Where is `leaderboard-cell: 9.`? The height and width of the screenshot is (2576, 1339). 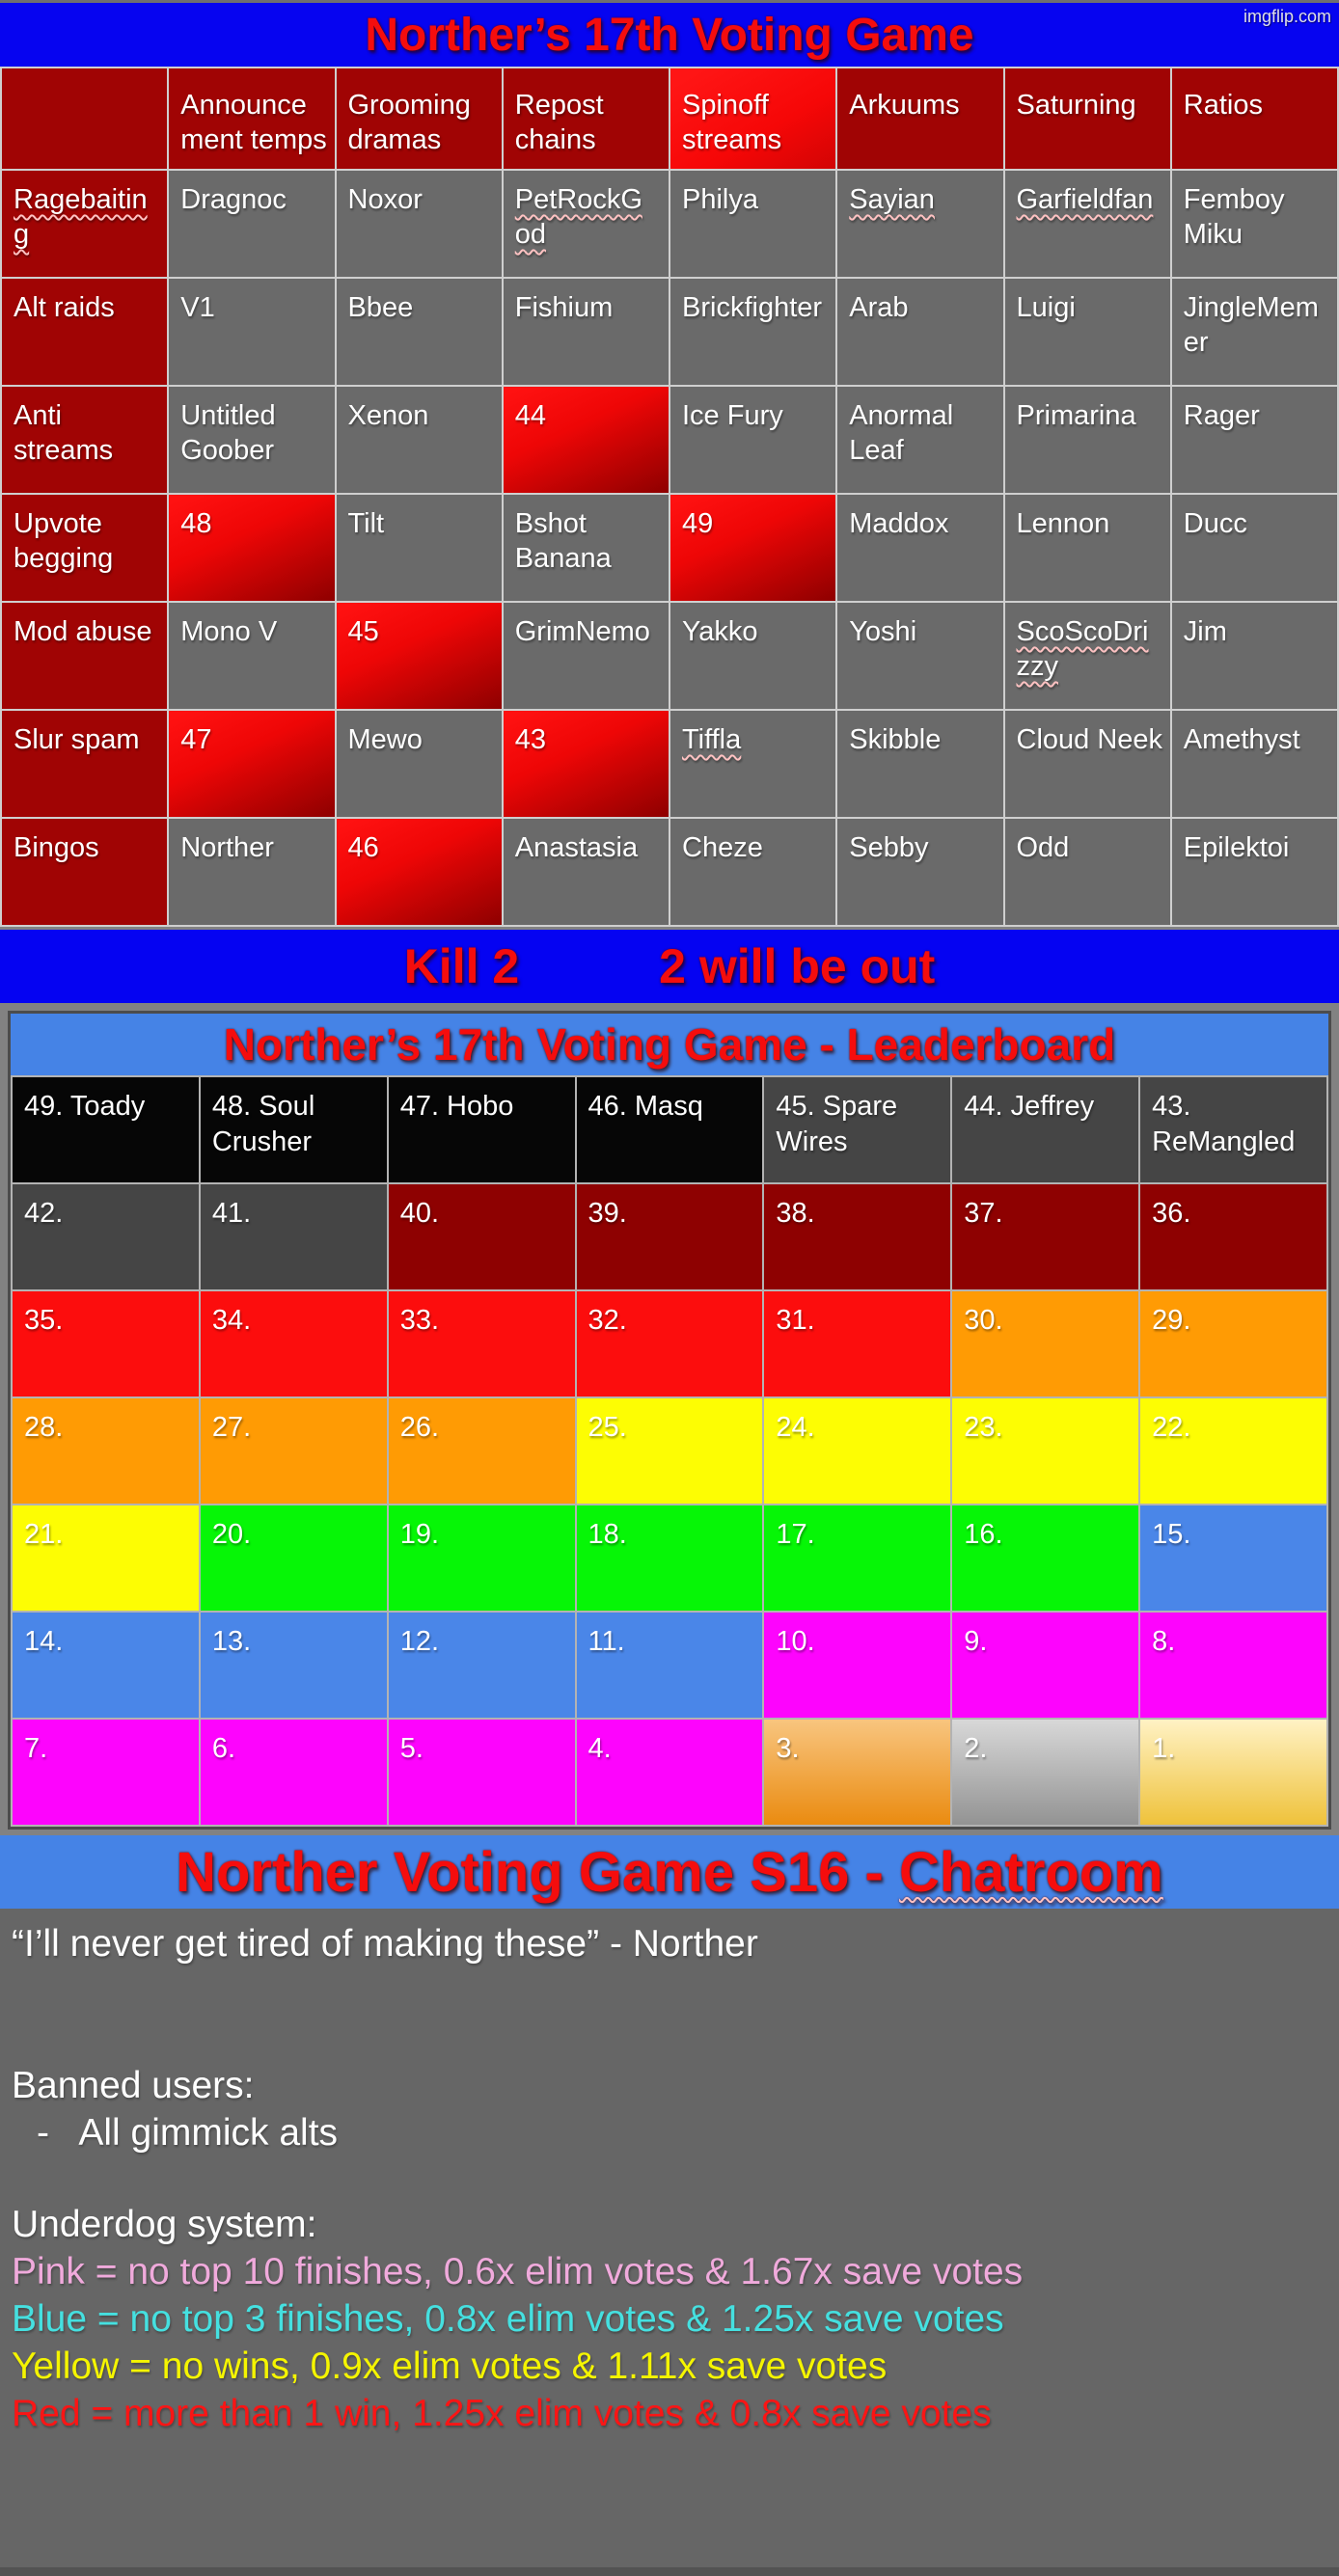 leaderboard-cell: 9. is located at coordinates (1045, 1665).